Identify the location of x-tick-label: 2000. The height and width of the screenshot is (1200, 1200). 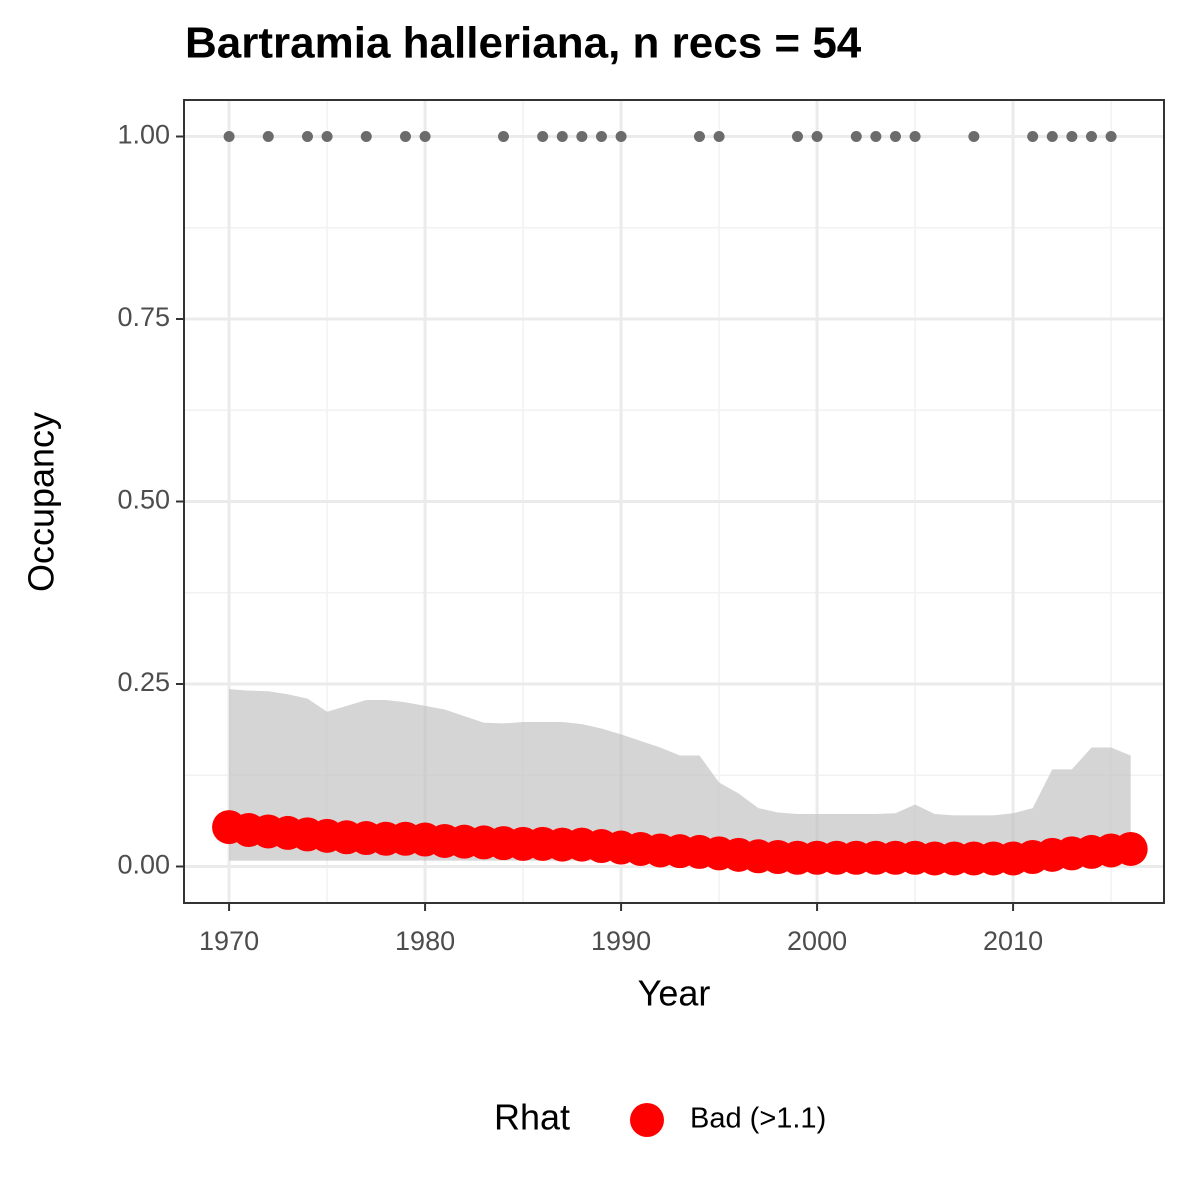
(817, 941).